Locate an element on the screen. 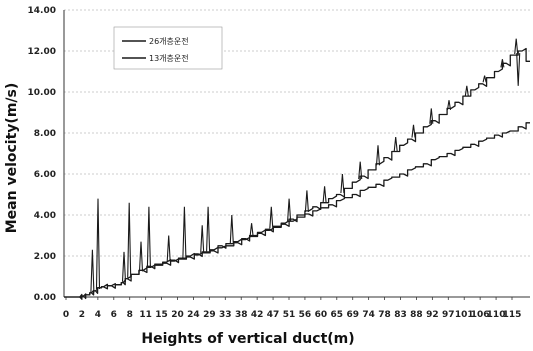 Image resolution: width=533 pixels, height=351 pixels. x-tick-label: 60 is located at coordinates (321, 315).